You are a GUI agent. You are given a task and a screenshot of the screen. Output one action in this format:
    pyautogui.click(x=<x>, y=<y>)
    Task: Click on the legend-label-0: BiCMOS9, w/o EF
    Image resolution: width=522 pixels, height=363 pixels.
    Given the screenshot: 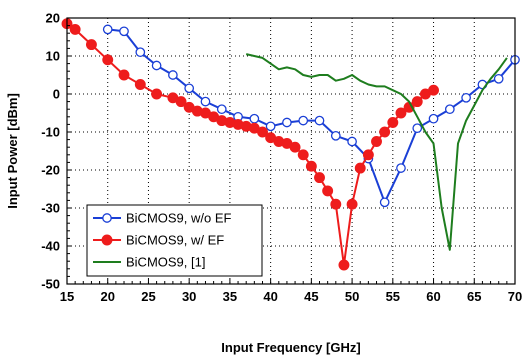 What is the action you would take?
    pyautogui.click(x=179, y=218)
    